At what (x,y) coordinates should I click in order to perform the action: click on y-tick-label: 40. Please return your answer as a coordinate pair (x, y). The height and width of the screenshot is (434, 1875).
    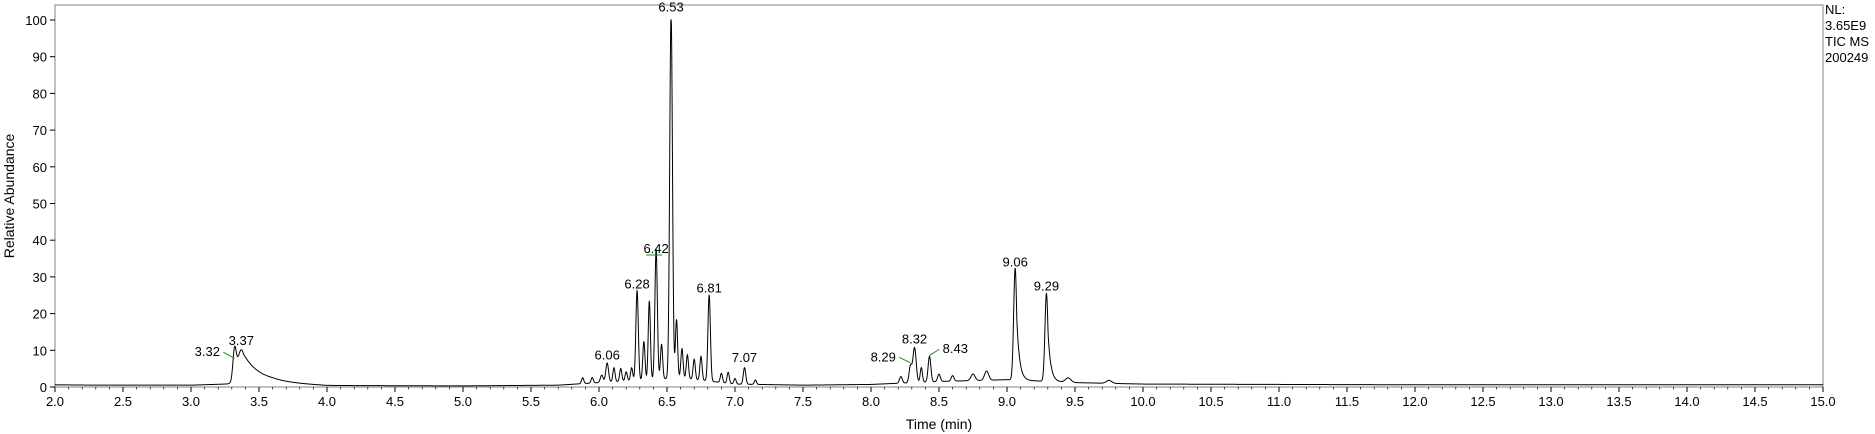
    Looking at the image, I should click on (40, 240).